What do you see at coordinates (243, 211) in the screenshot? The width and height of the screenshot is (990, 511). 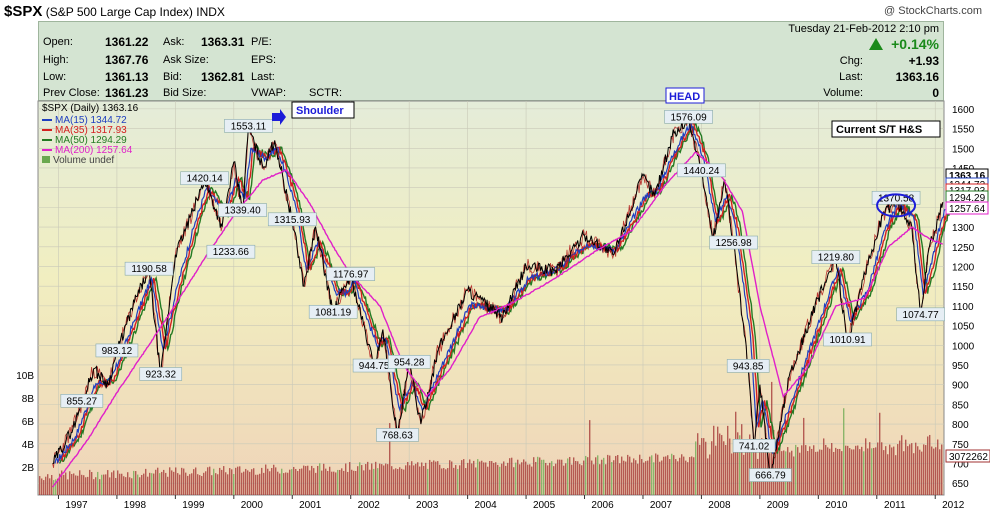 I see `price-label-text: 1339.40` at bounding box center [243, 211].